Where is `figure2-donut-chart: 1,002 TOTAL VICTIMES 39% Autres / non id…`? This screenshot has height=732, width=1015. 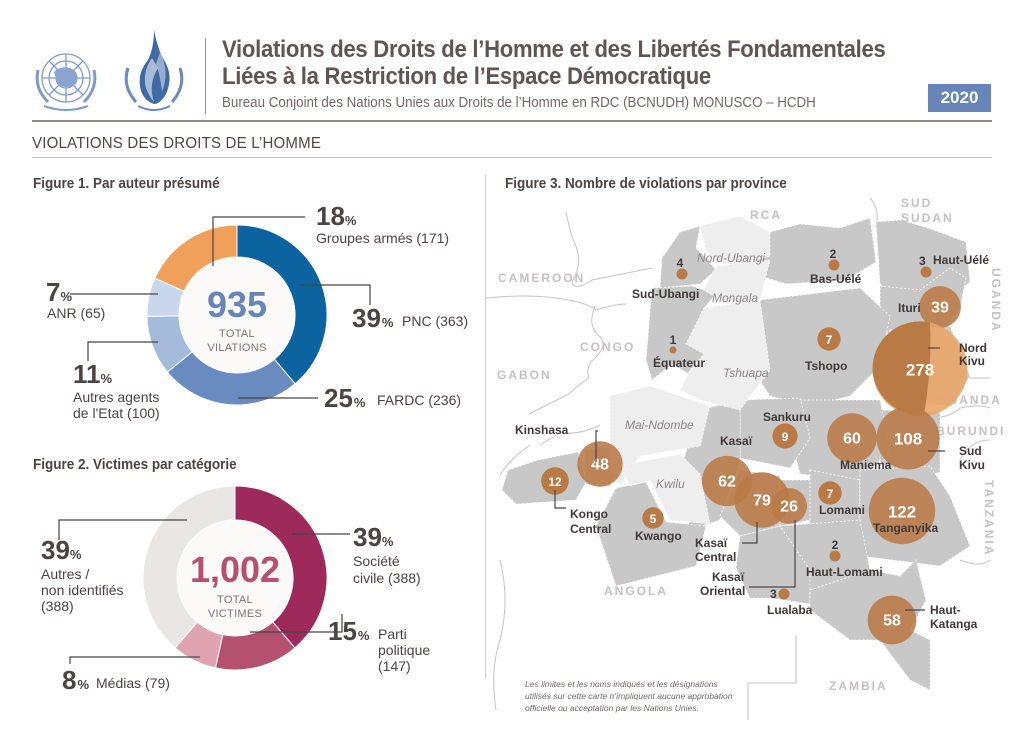 figure2-donut-chart: 1,002 TOTAL VICTIMES 39% Autres / non id… is located at coordinates (235, 590).